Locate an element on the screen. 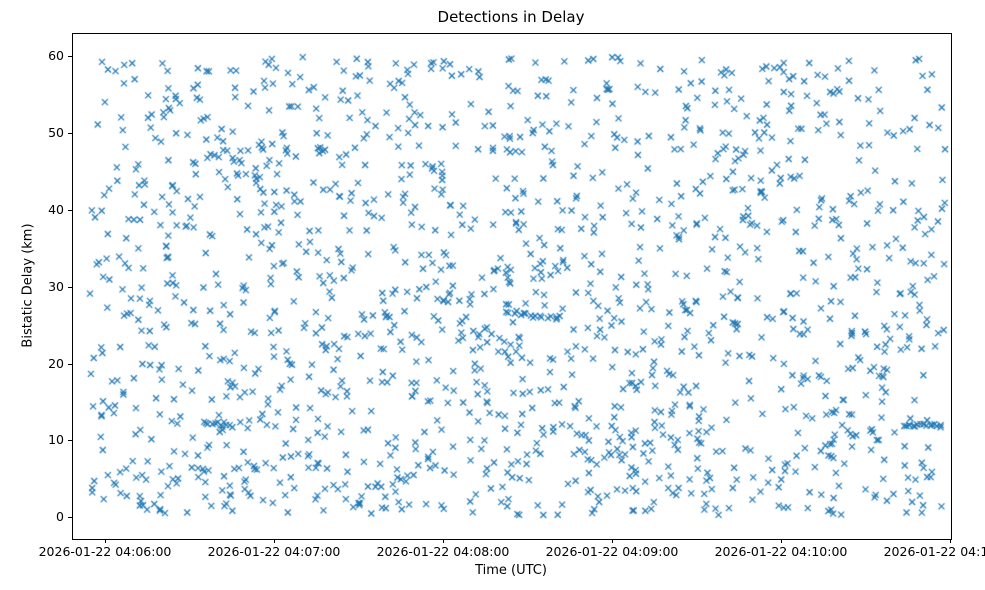  y-tick-label: 10 is located at coordinates (56, 439).